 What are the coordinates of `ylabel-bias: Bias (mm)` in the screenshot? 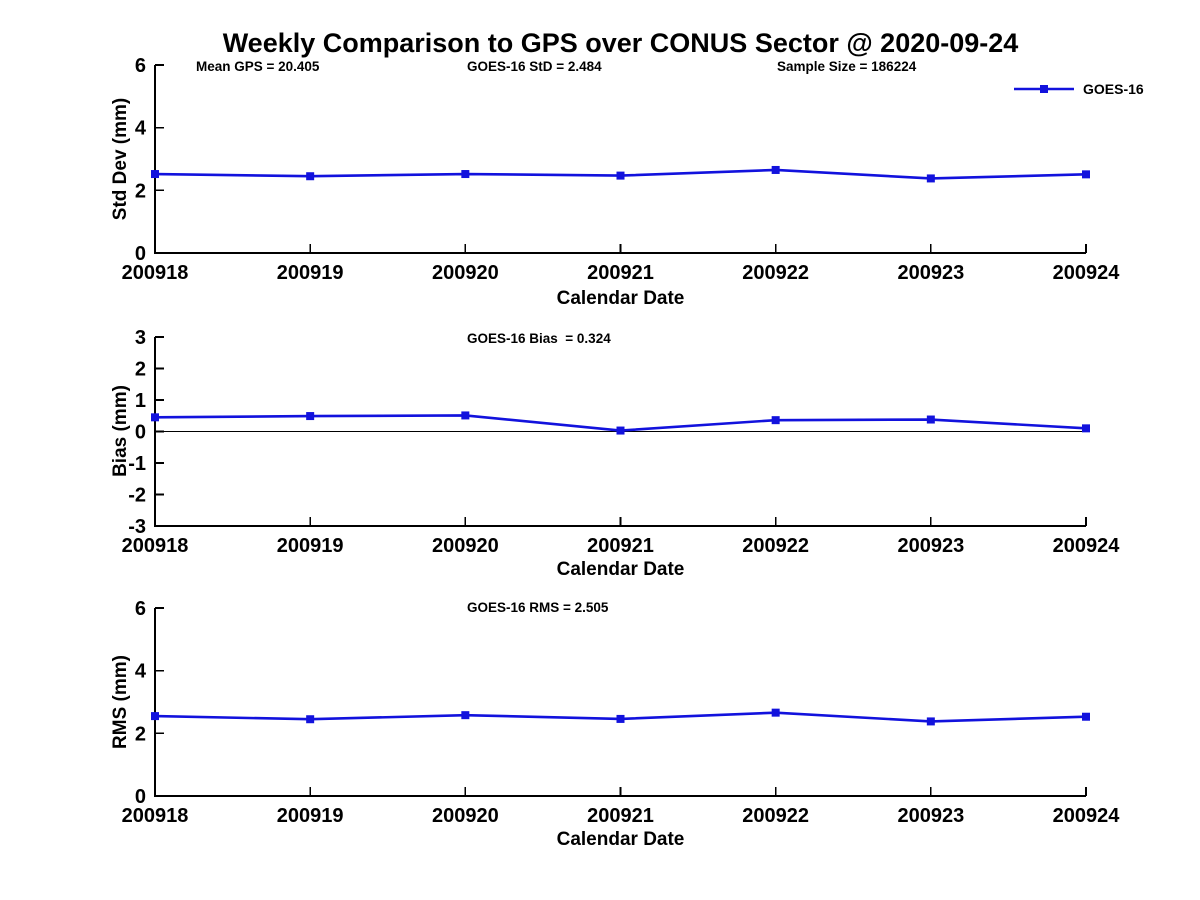 It's located at (120, 431).